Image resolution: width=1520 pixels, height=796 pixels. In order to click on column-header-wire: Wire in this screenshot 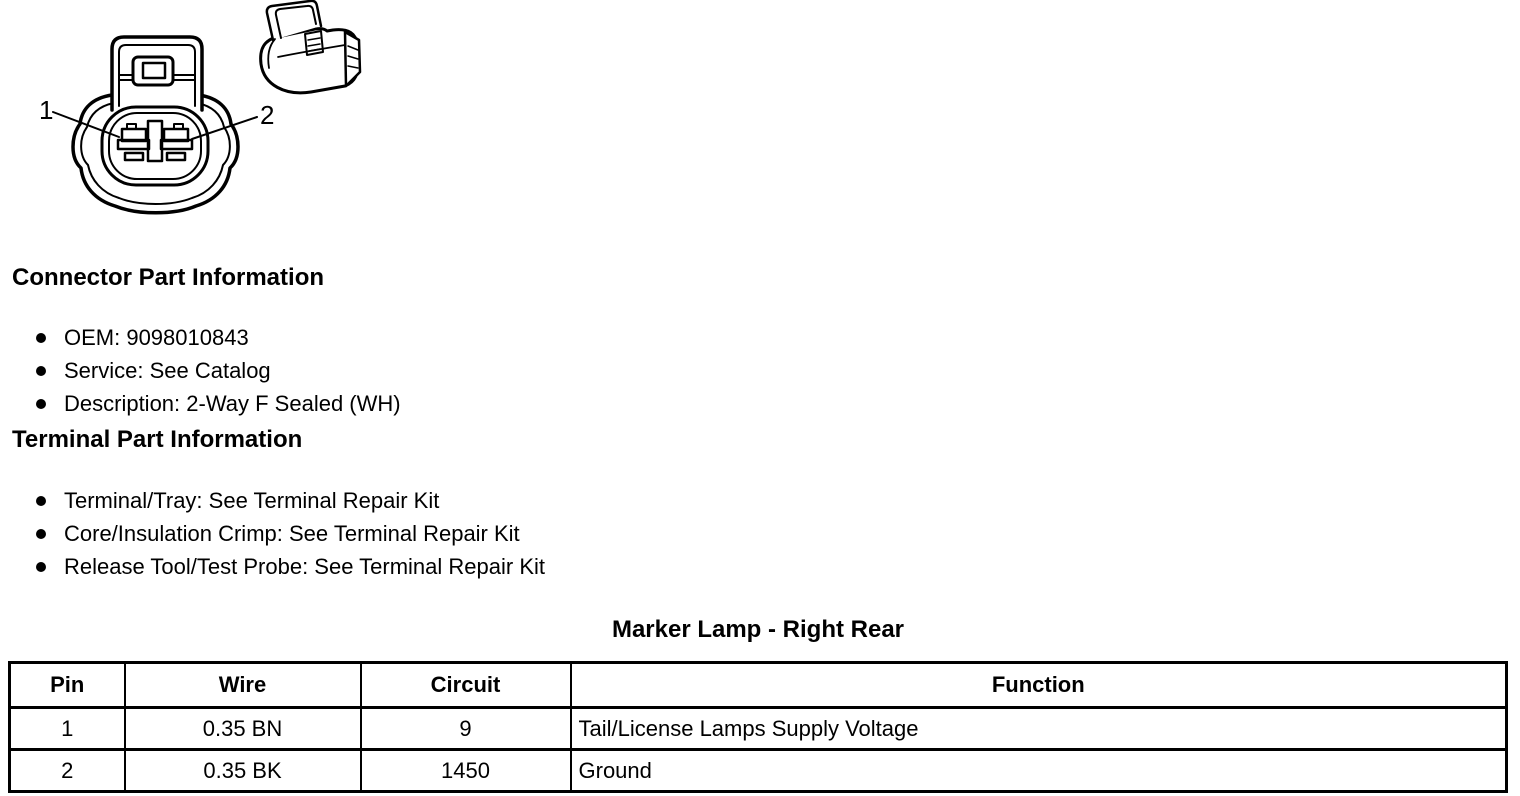, I will do `click(242, 685)`.